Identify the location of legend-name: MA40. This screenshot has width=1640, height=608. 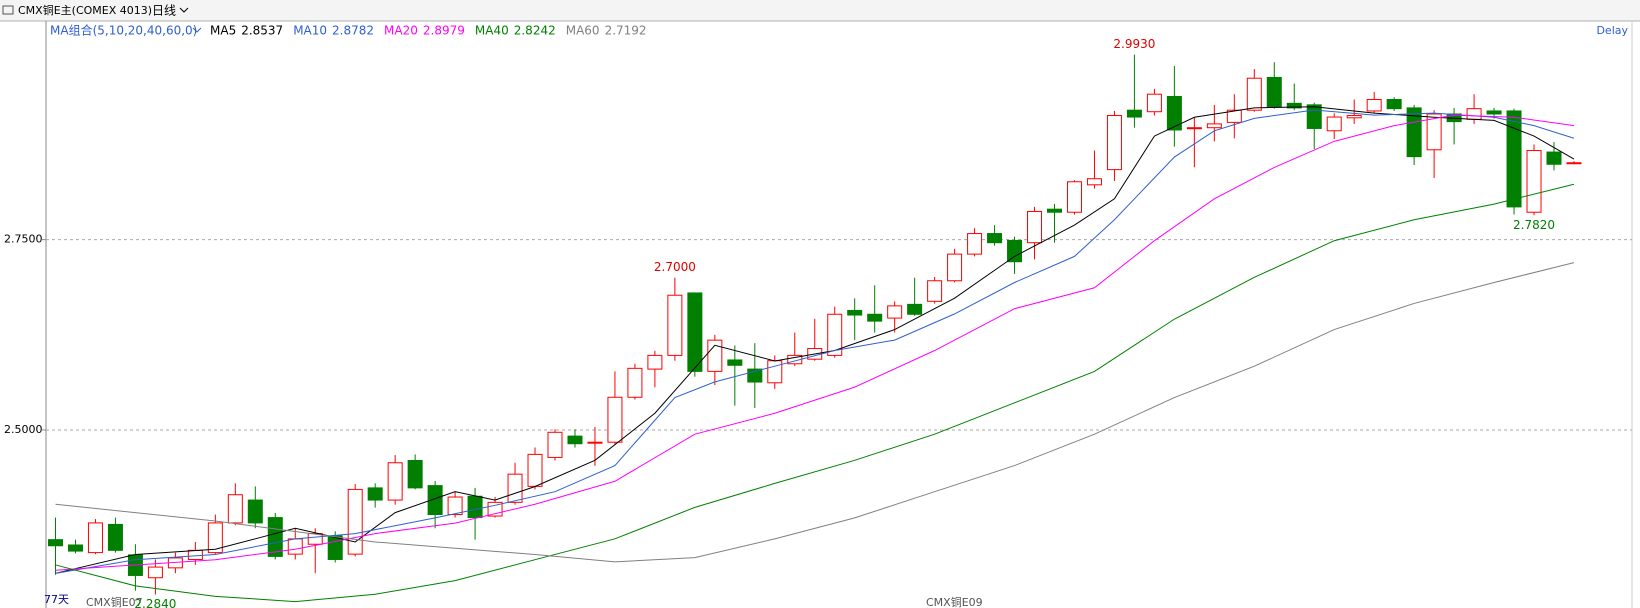
(492, 31).